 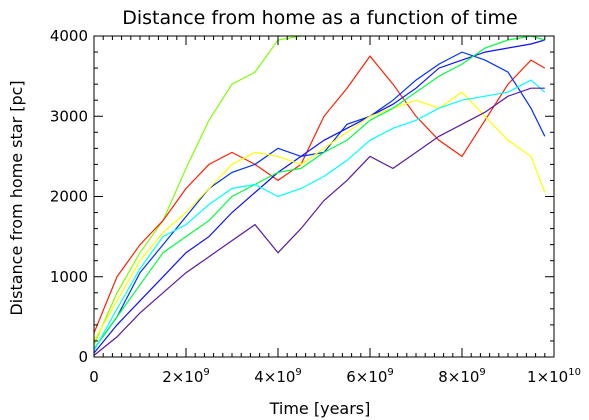 What do you see at coordinates (370, 376) in the screenshot?
I see `x-tick-label: 6×109` at bounding box center [370, 376].